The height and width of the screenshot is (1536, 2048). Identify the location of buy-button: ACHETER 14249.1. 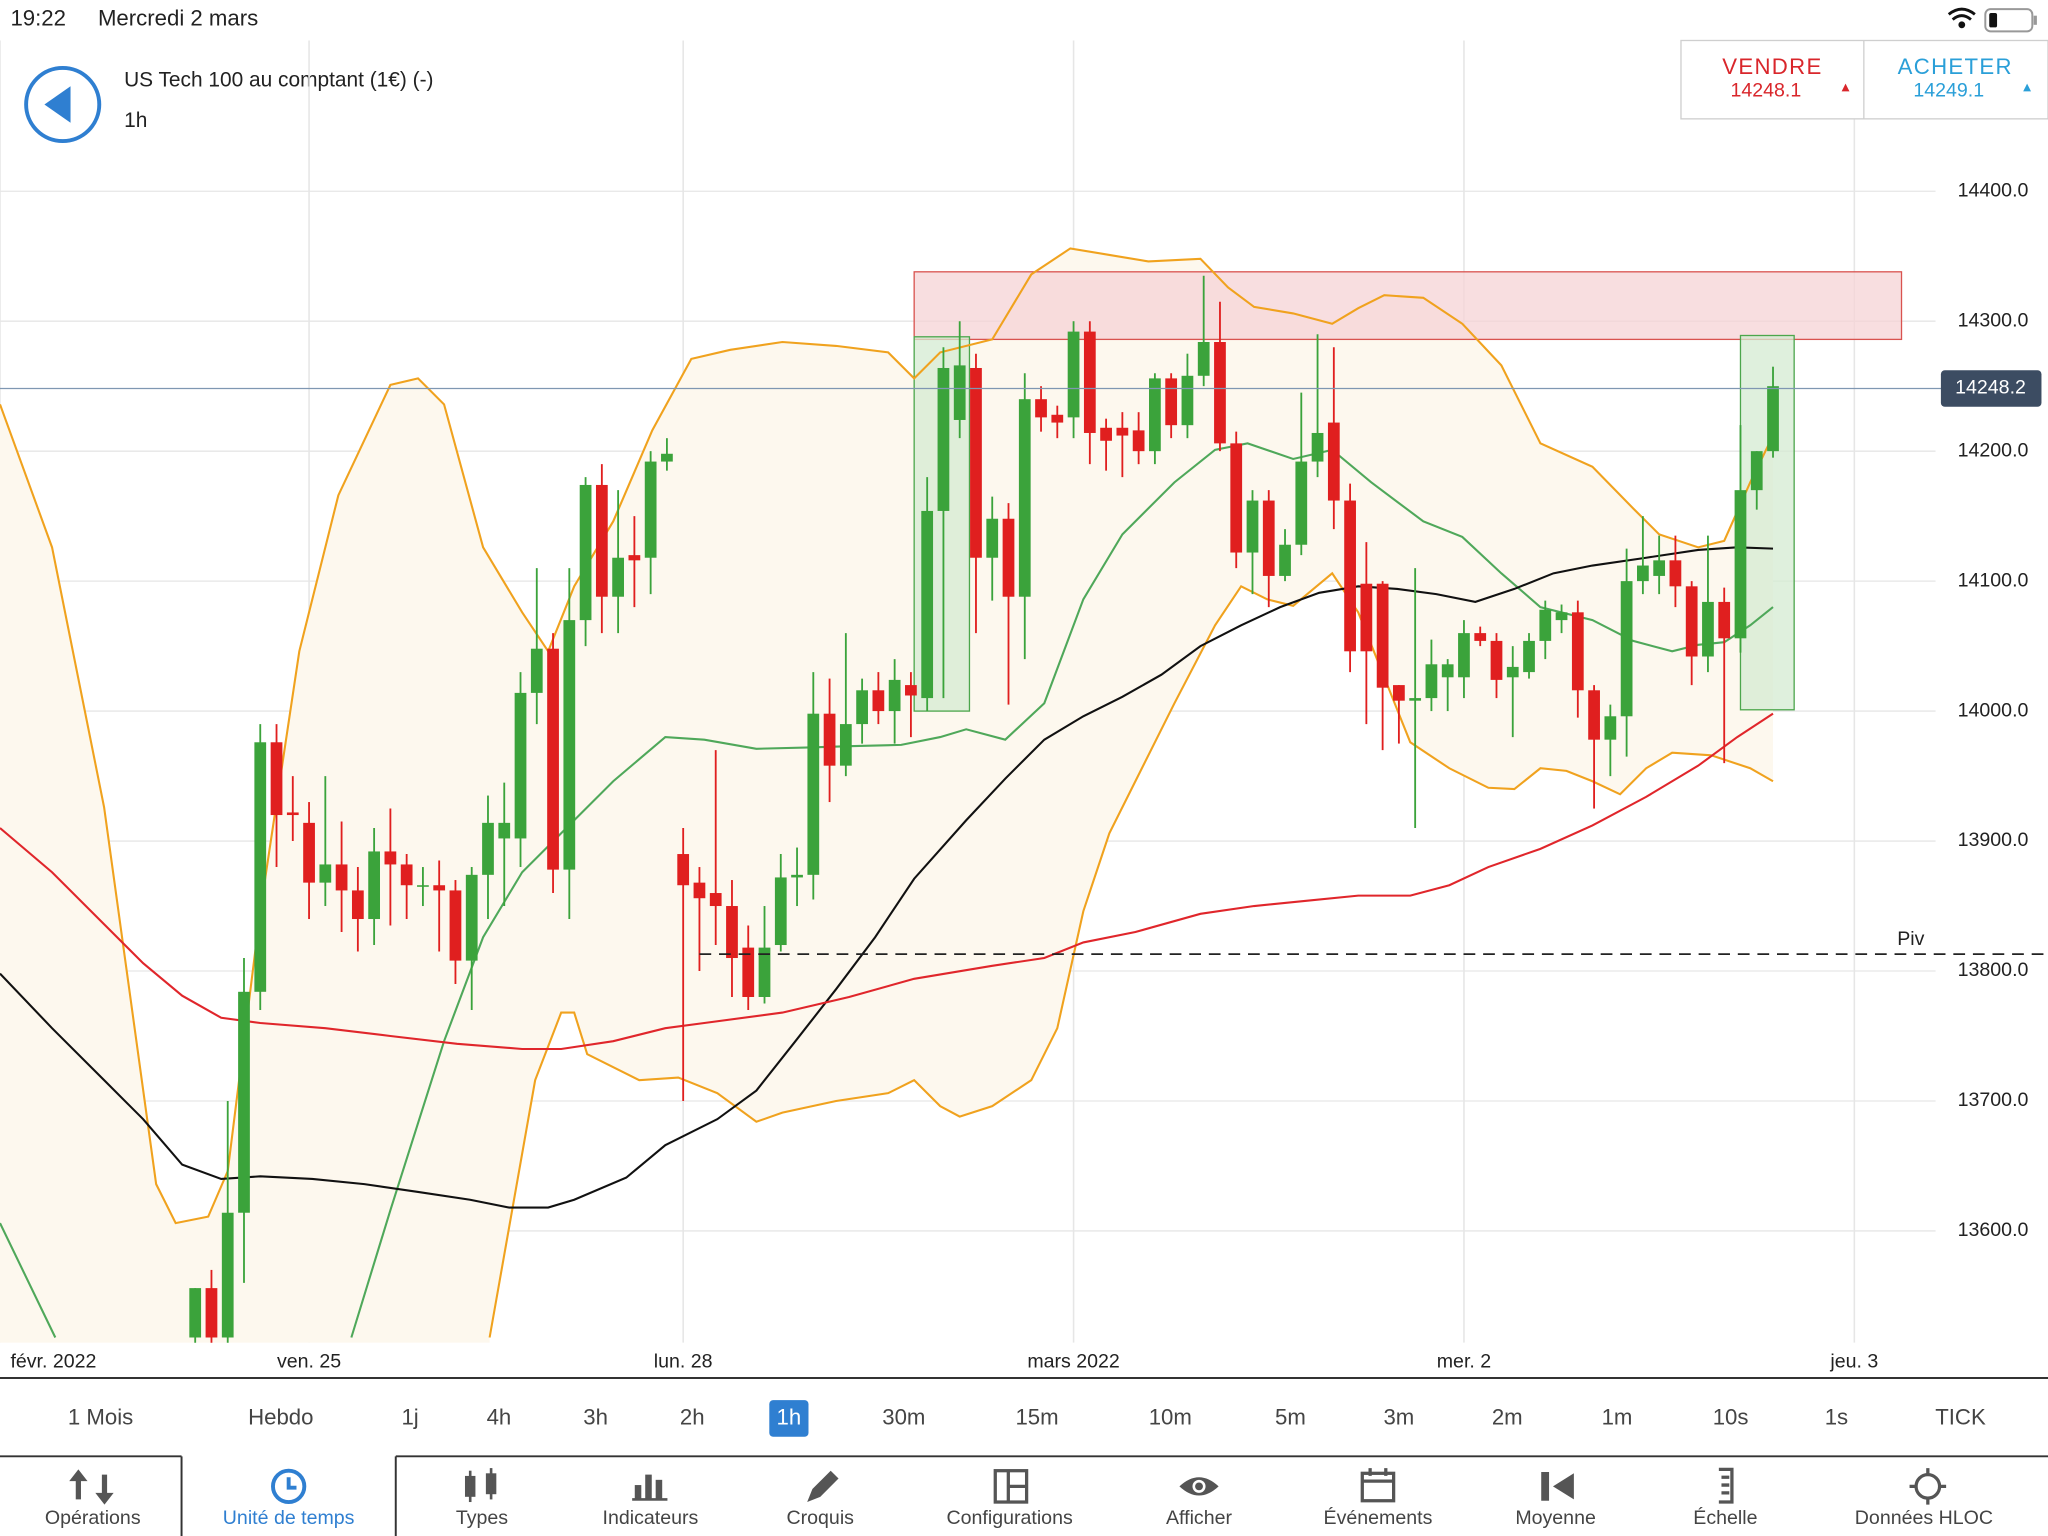
(1965, 78).